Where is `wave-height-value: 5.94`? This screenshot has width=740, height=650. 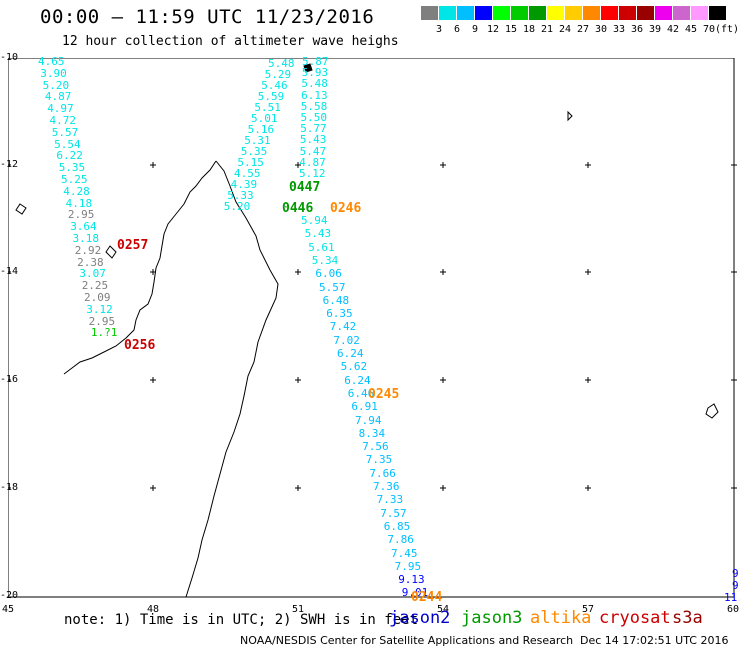 wave-height-value: 5.94 is located at coordinates (314, 220).